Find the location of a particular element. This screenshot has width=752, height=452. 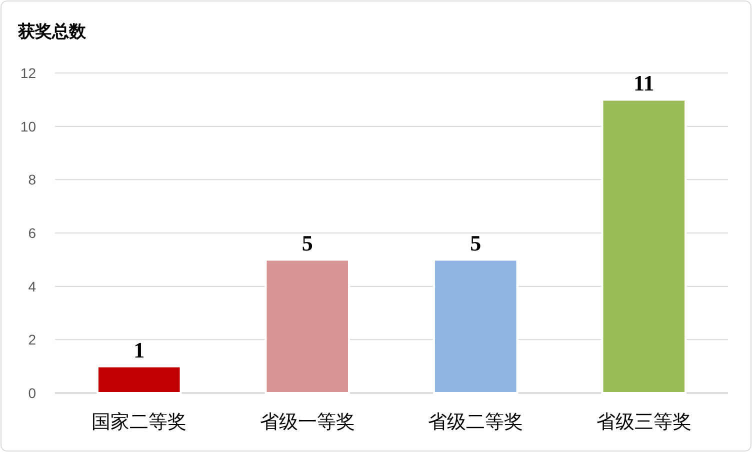

y-tick-label: 6 is located at coordinates (32, 233).